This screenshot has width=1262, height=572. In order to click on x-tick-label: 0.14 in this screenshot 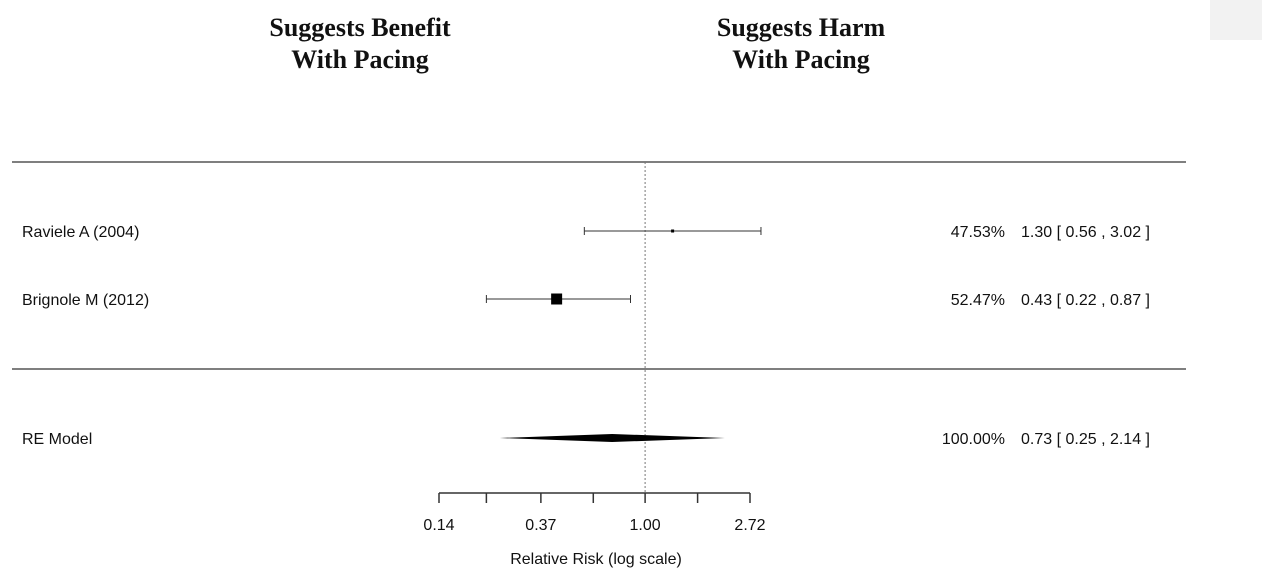, I will do `click(438, 525)`.